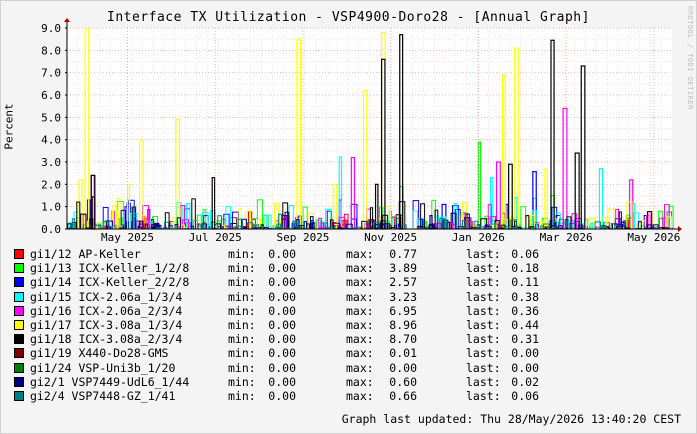  What do you see at coordinates (478, 237) in the screenshot?
I see `x-tick-label: Jan 2026` at bounding box center [478, 237].